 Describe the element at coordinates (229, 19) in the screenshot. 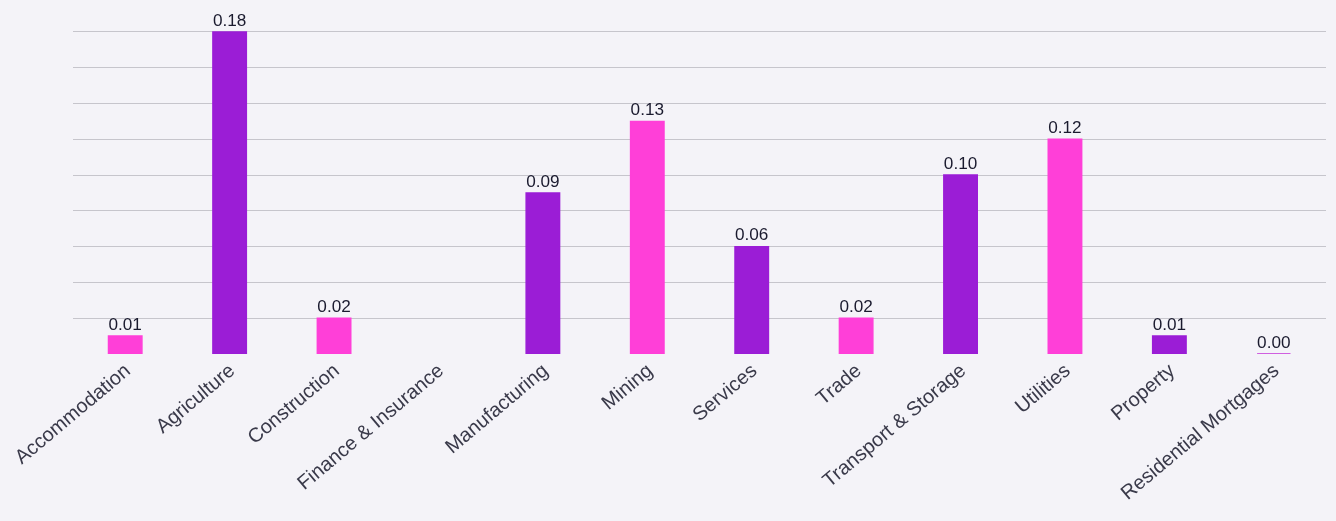

I see `data-label: 0.18` at that location.